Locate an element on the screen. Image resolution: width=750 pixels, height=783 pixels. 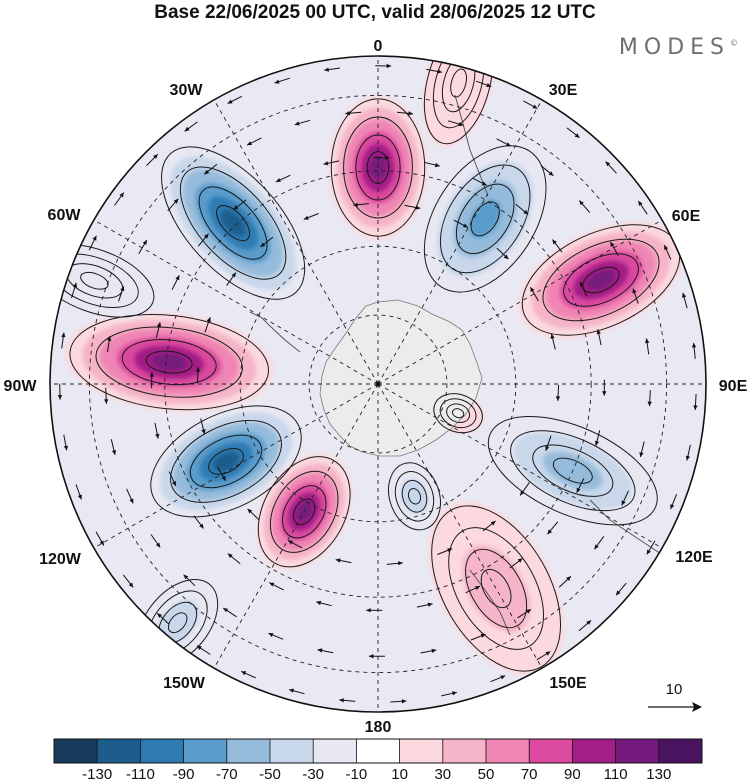
brand-text: MODES is located at coordinates (674, 47).